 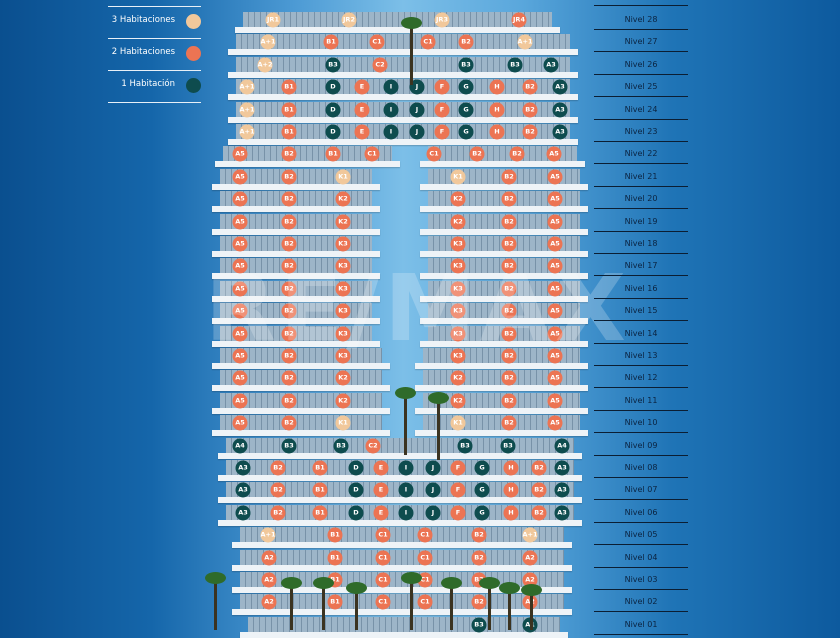 I want to click on unit-marker: JR4, so click(x=519, y=20).